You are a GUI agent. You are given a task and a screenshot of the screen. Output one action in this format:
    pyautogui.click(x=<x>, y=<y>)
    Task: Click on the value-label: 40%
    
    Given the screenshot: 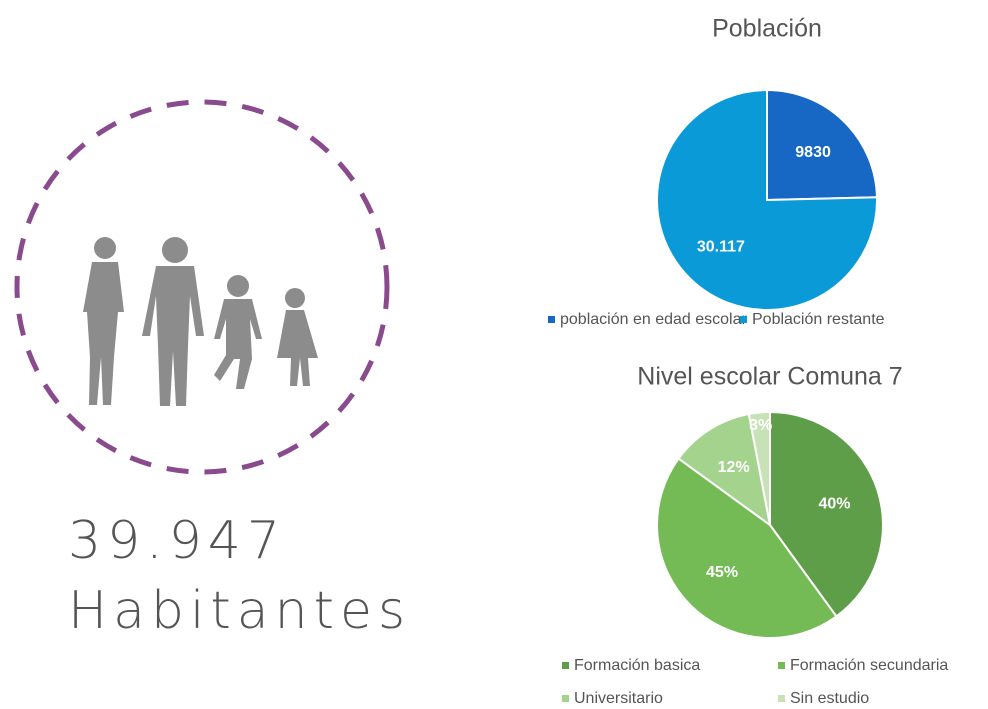 What is the action you would take?
    pyautogui.click(x=834, y=503)
    